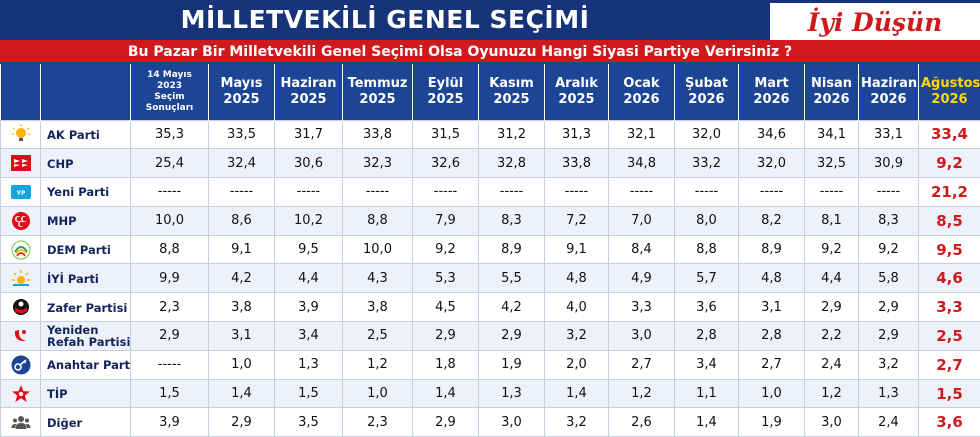 The width and height of the screenshot is (980, 437). I want to click on value-cell: 2,7, so click(641, 364).